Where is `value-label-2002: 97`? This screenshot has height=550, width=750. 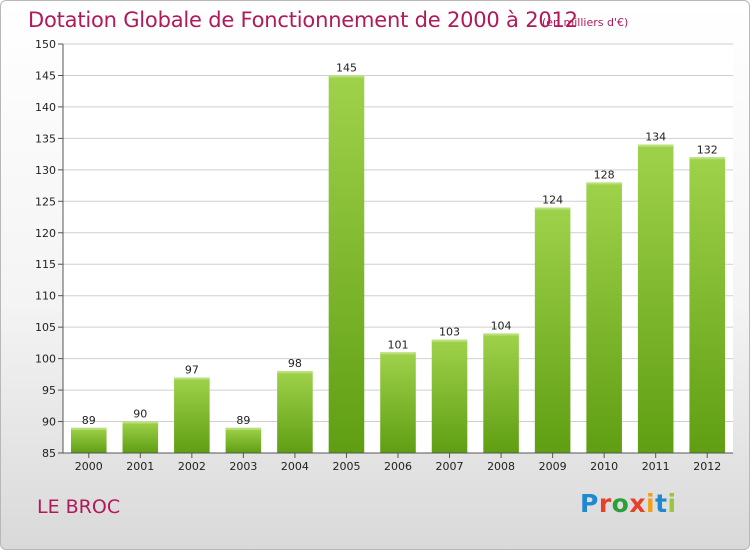 value-label-2002: 97 is located at coordinates (192, 369).